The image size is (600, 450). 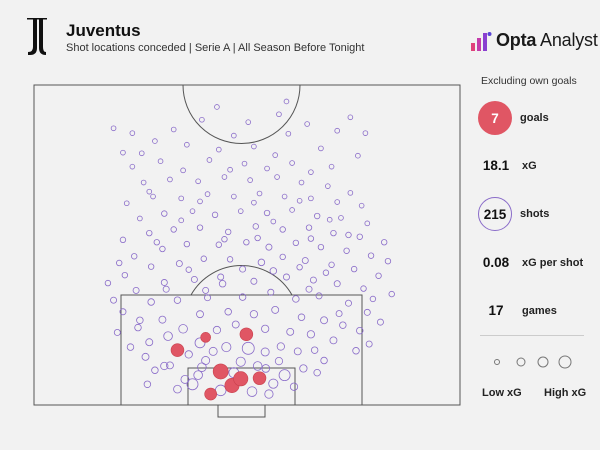 I want to click on legend-high-xg: High xG, so click(x=565, y=393).